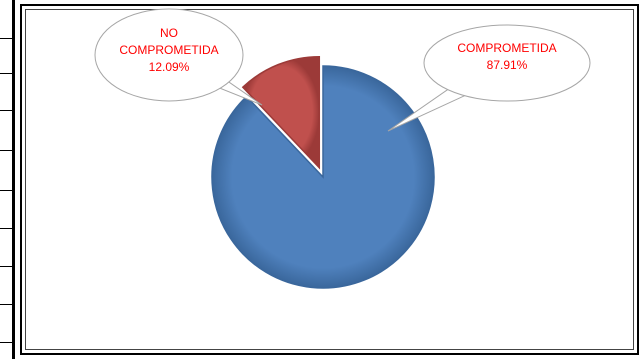 This screenshot has width=644, height=359. I want to click on data-label-percent: 87.91%, so click(507, 65).